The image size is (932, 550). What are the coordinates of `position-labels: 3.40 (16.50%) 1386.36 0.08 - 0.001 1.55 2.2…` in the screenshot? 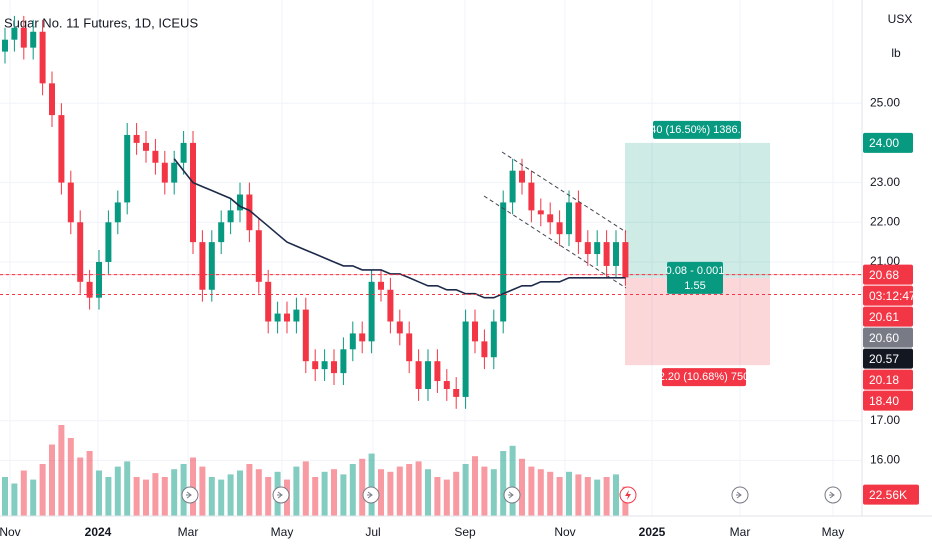 It's located at (697, 253).